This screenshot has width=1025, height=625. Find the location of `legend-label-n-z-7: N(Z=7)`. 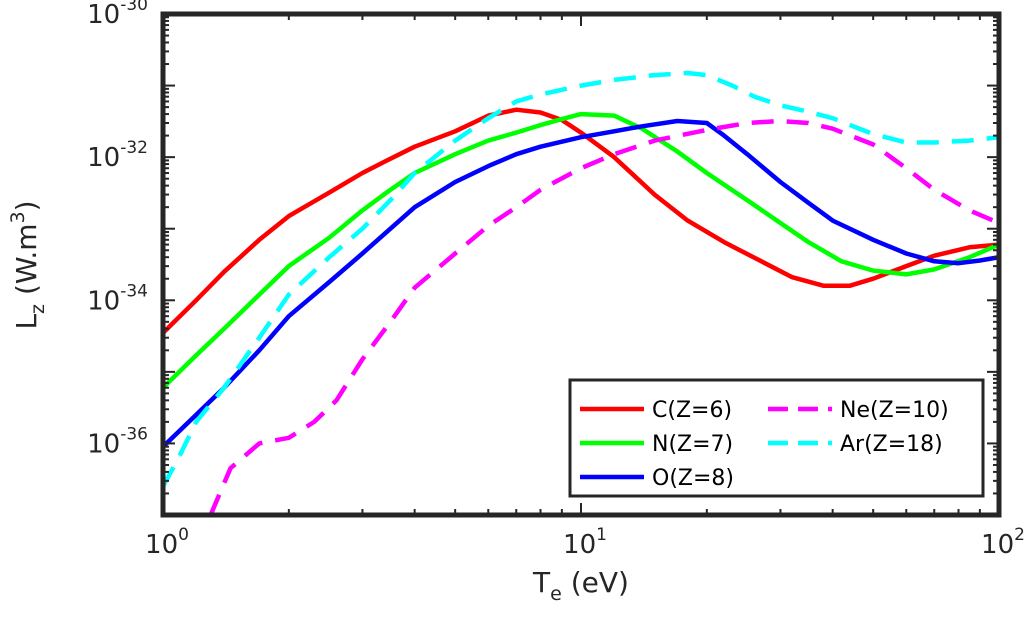

legend-label-n-z-7: N(Z=7) is located at coordinates (692, 444).